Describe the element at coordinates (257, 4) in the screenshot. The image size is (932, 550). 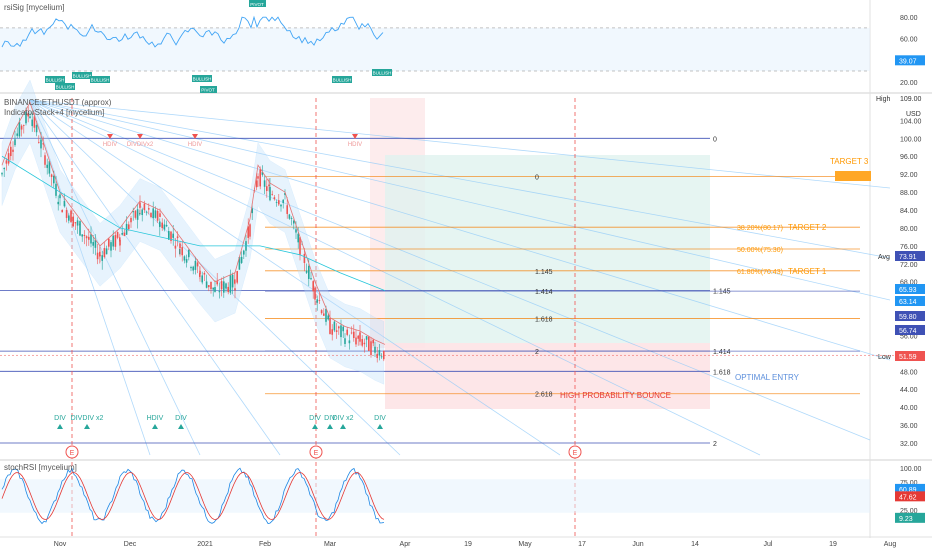
I see `pivot-label: PIVOT` at that location.